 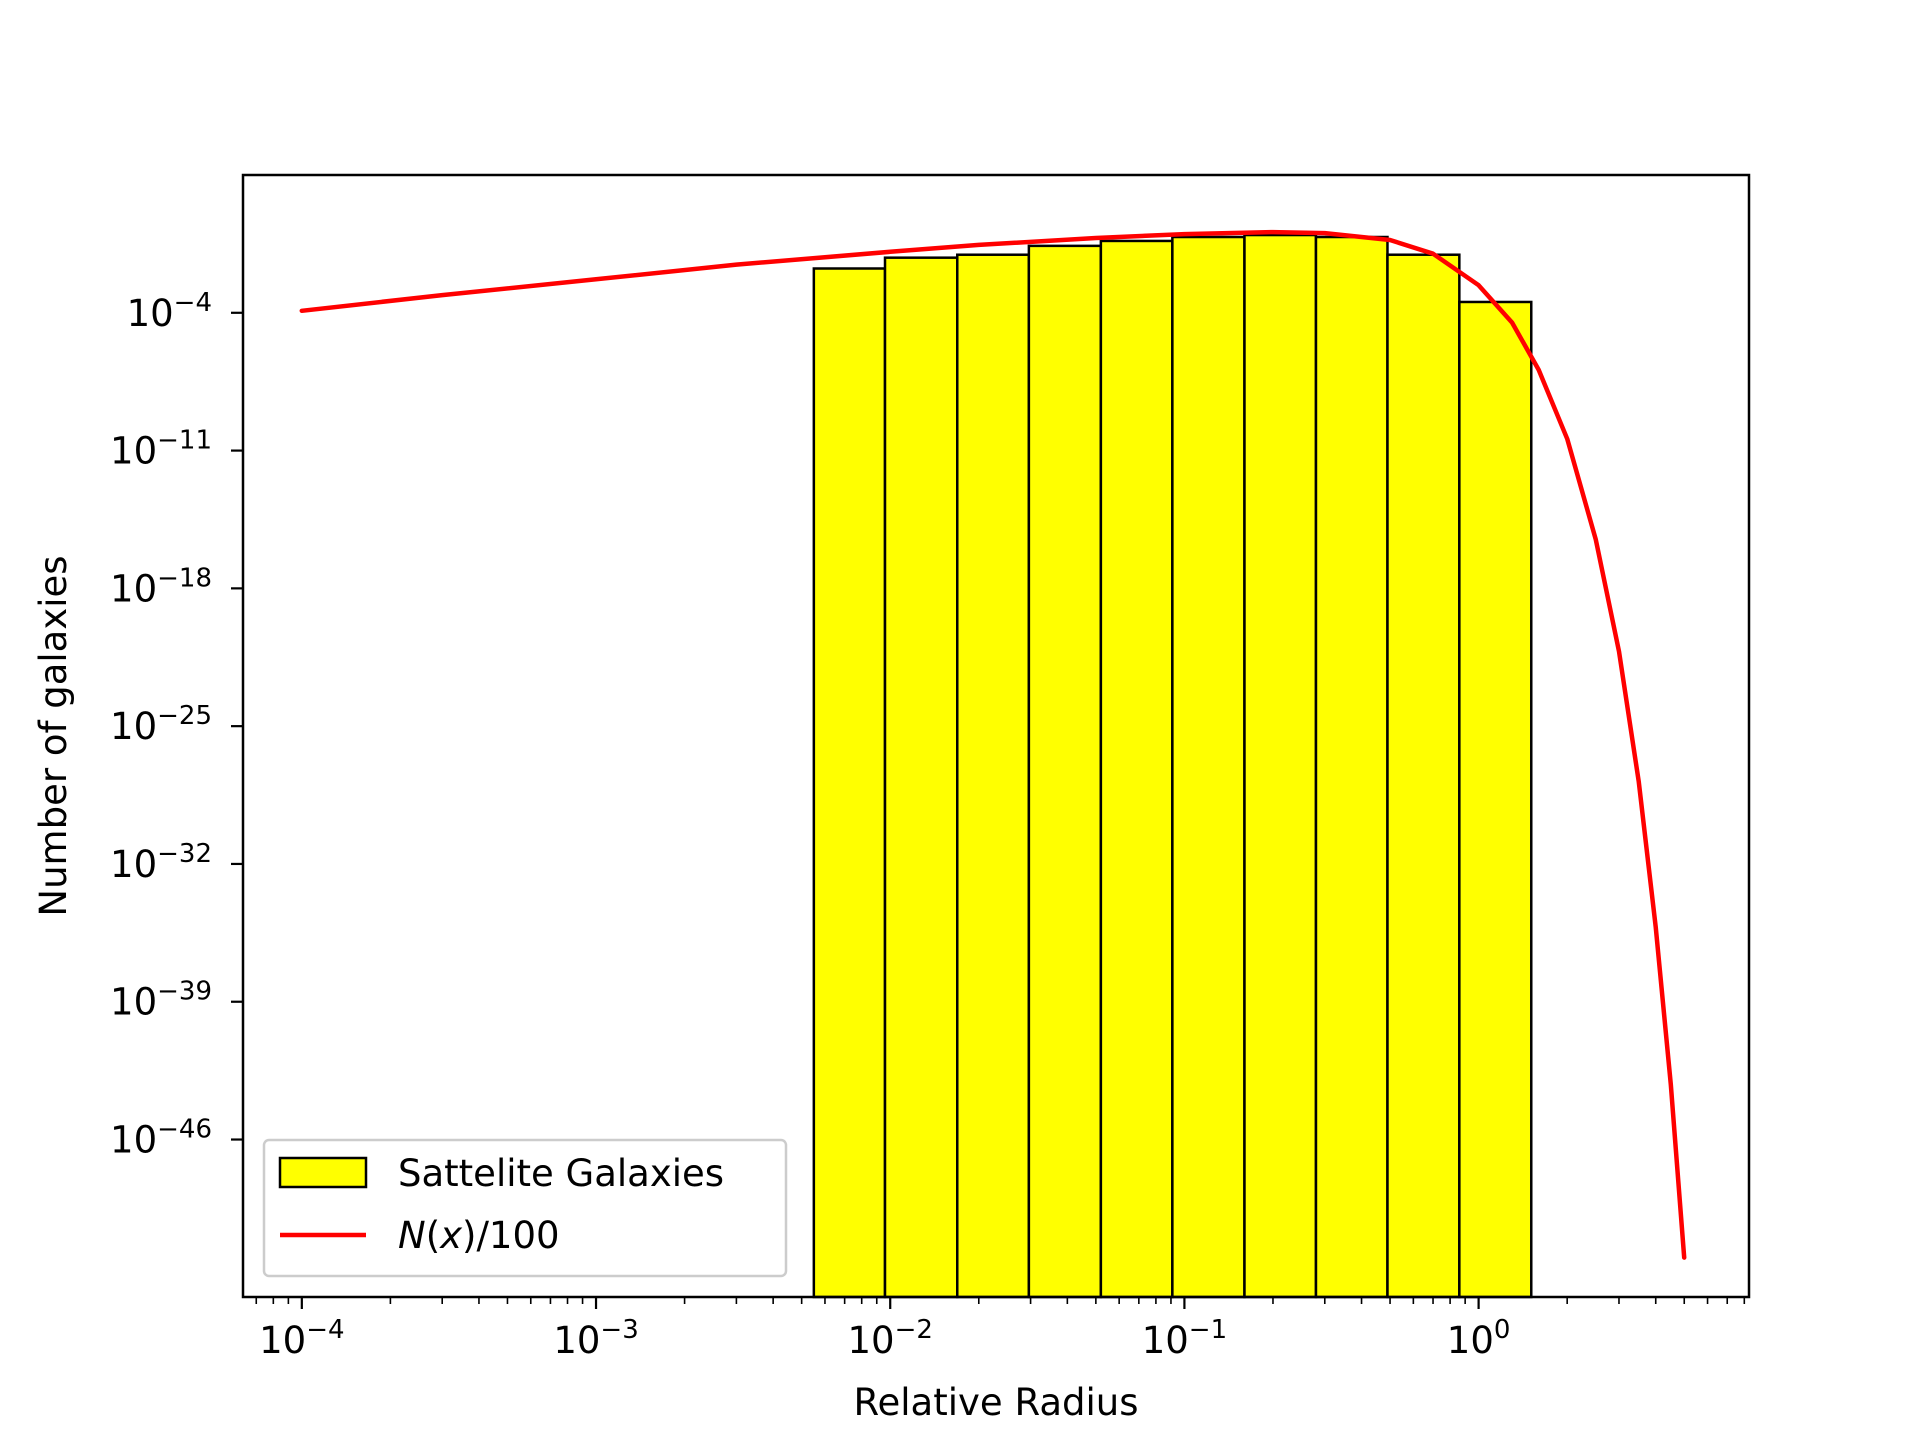 What do you see at coordinates (433, 1235) in the screenshot?
I see `legend-curve-open: (` at bounding box center [433, 1235].